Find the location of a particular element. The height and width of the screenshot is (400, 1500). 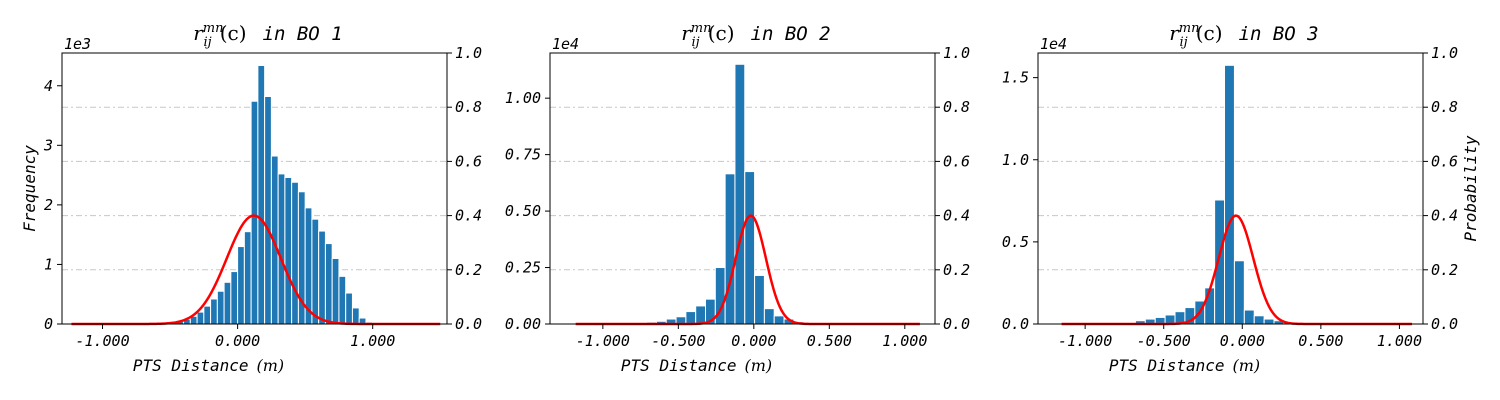

y-tick-label-left: 1 is located at coordinates (48, 264).